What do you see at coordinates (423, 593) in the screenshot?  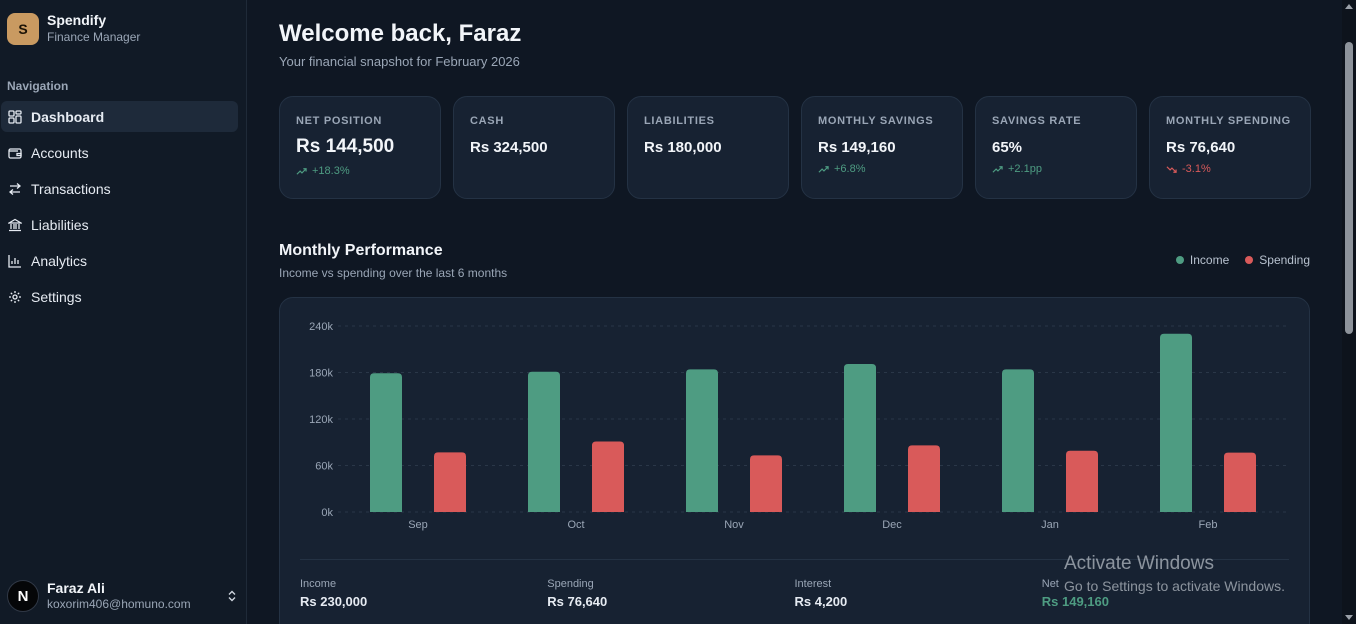 I see `summary-income: Income Rs 230,000` at bounding box center [423, 593].